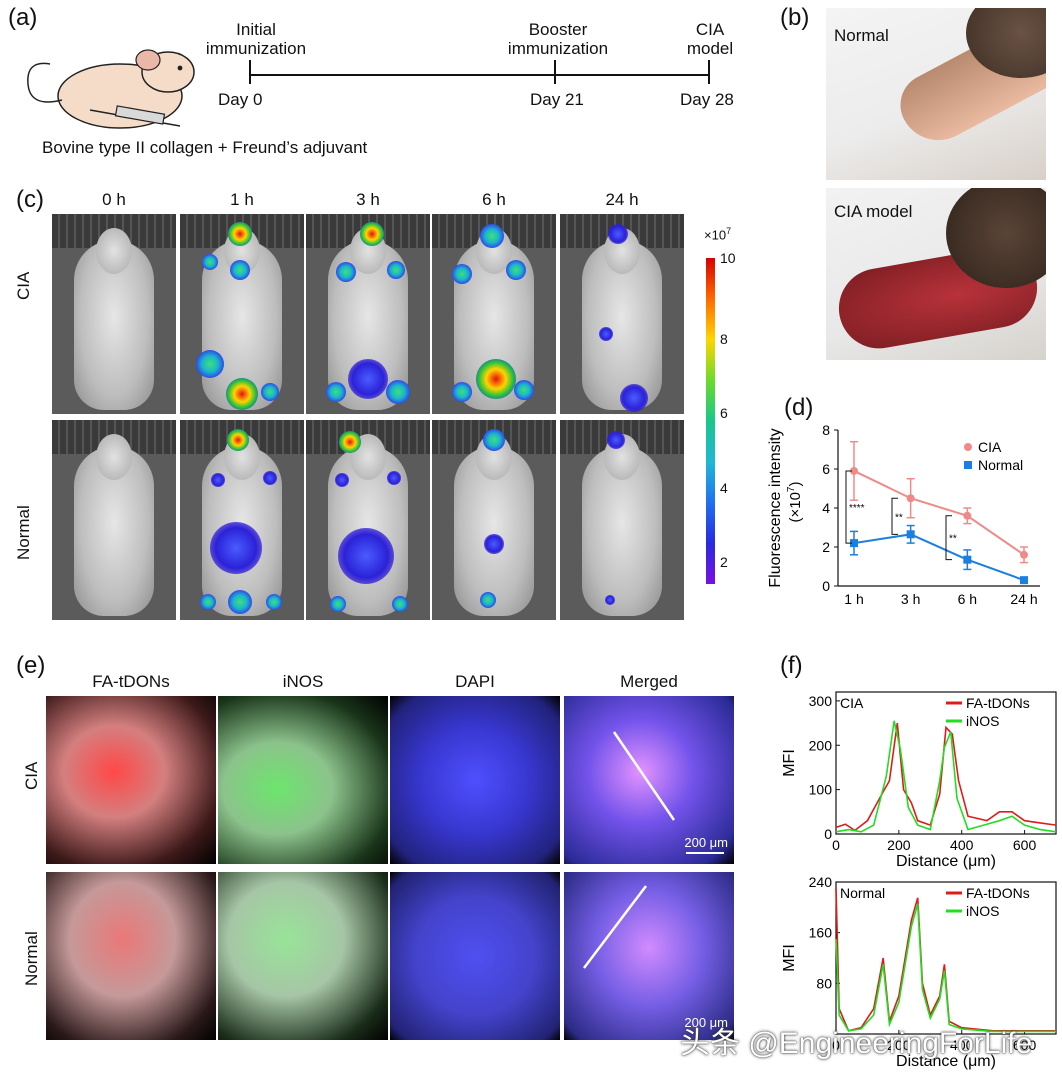 Image resolution: width=1062 pixels, height=1076 pixels. I want to click on y-tick-label: 200, so click(821, 745).